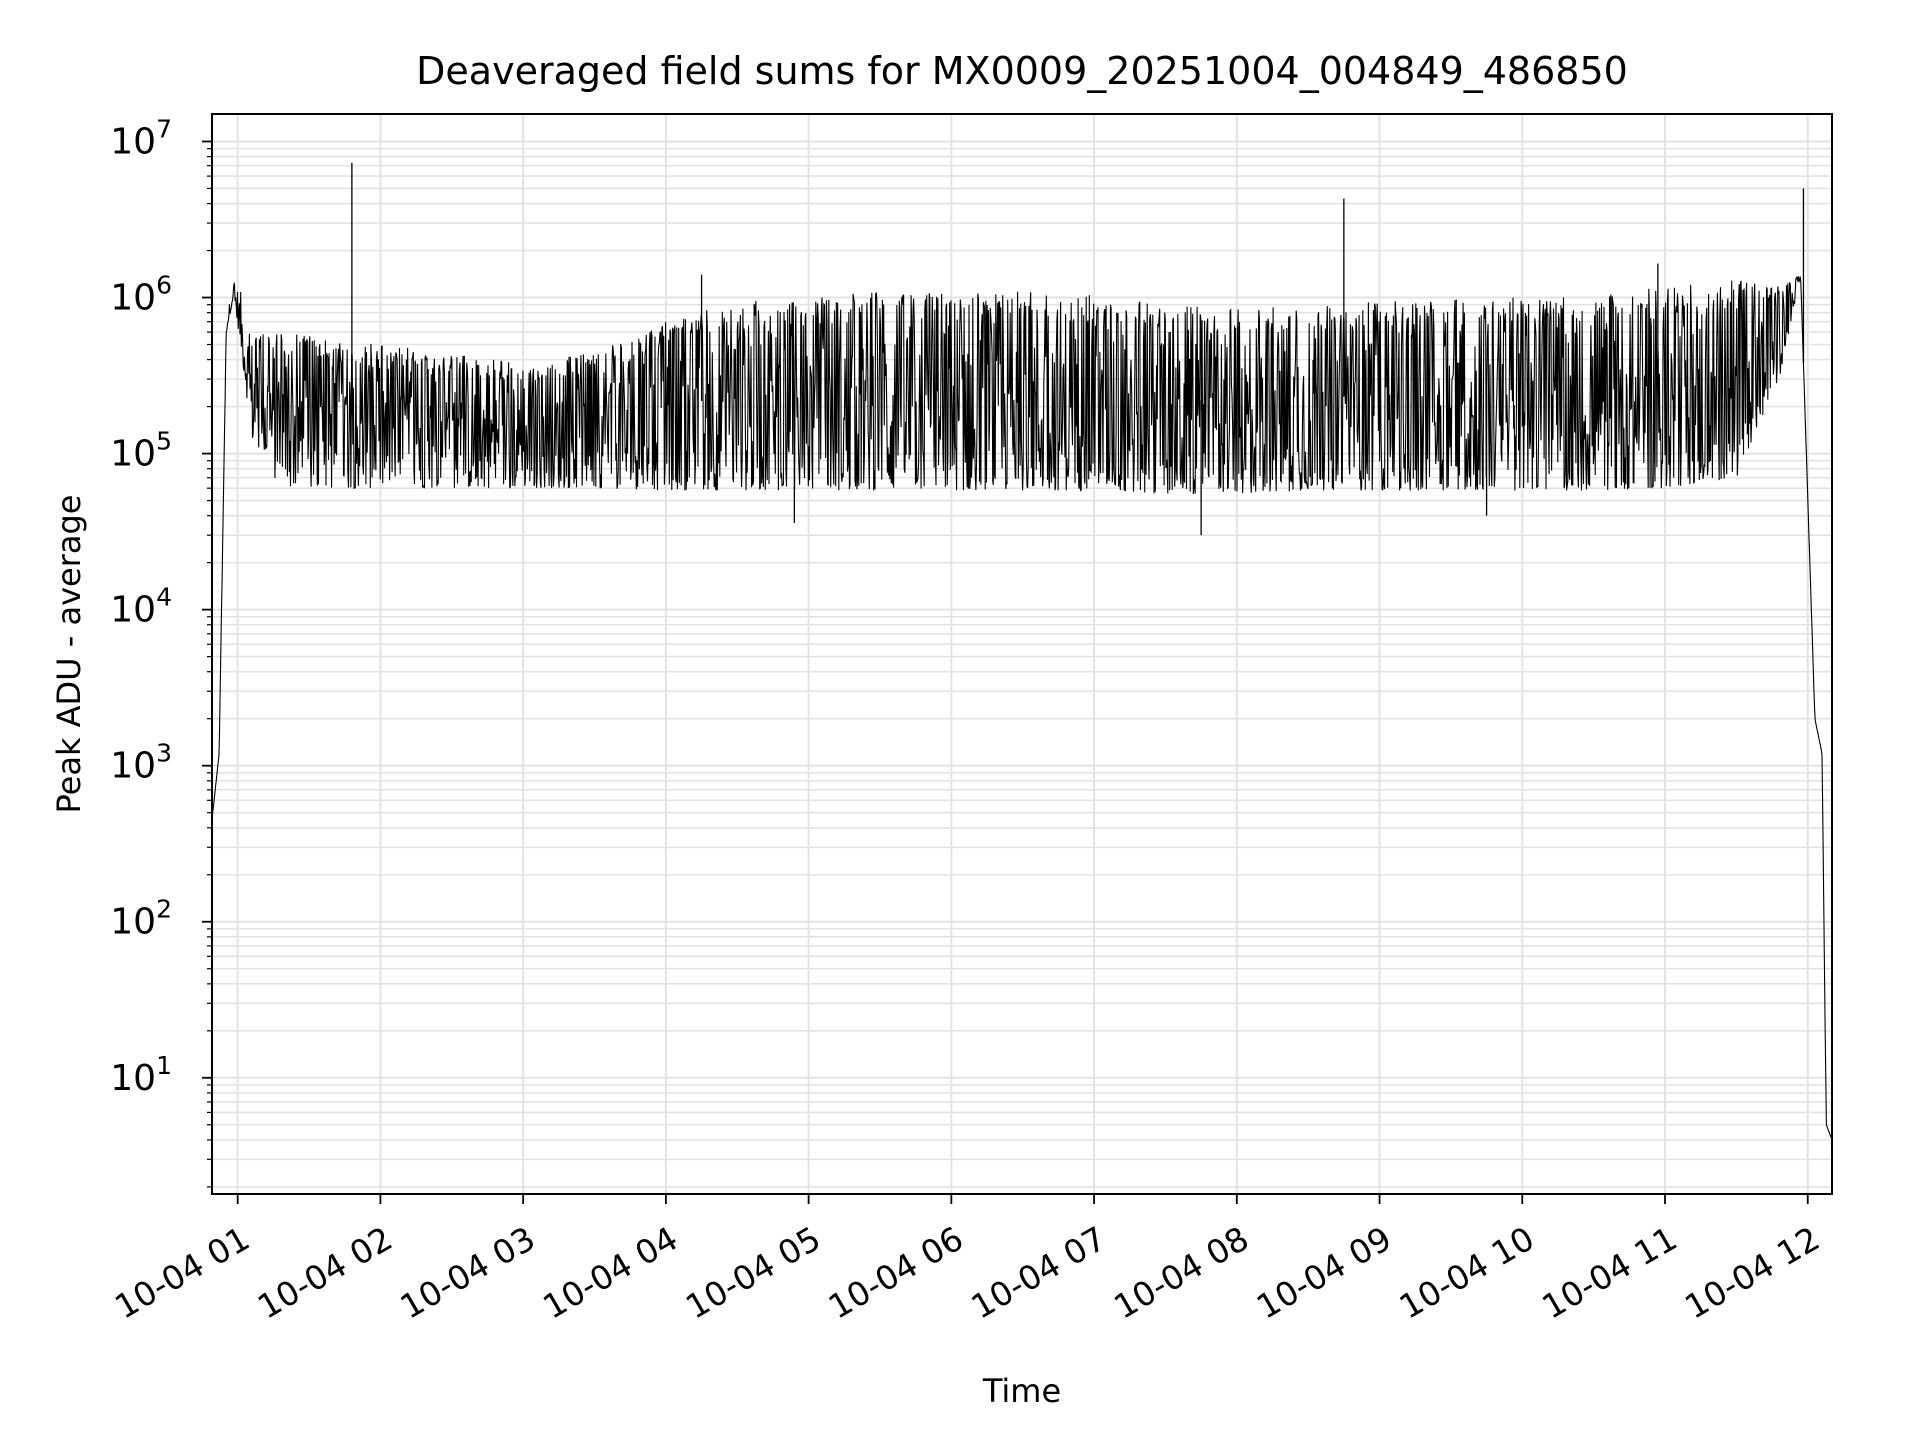 The height and width of the screenshot is (1440, 1920). What do you see at coordinates (141, 763) in the screenshot?
I see `y-tick-label: 10³` at bounding box center [141, 763].